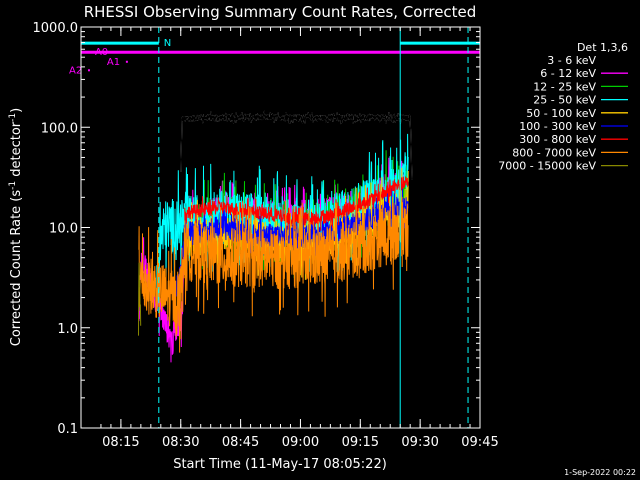 This screenshot has width=640, height=480. Describe the element at coordinates (56, 28) in the screenshot. I see `y-tick-label: 1000.0` at that location.